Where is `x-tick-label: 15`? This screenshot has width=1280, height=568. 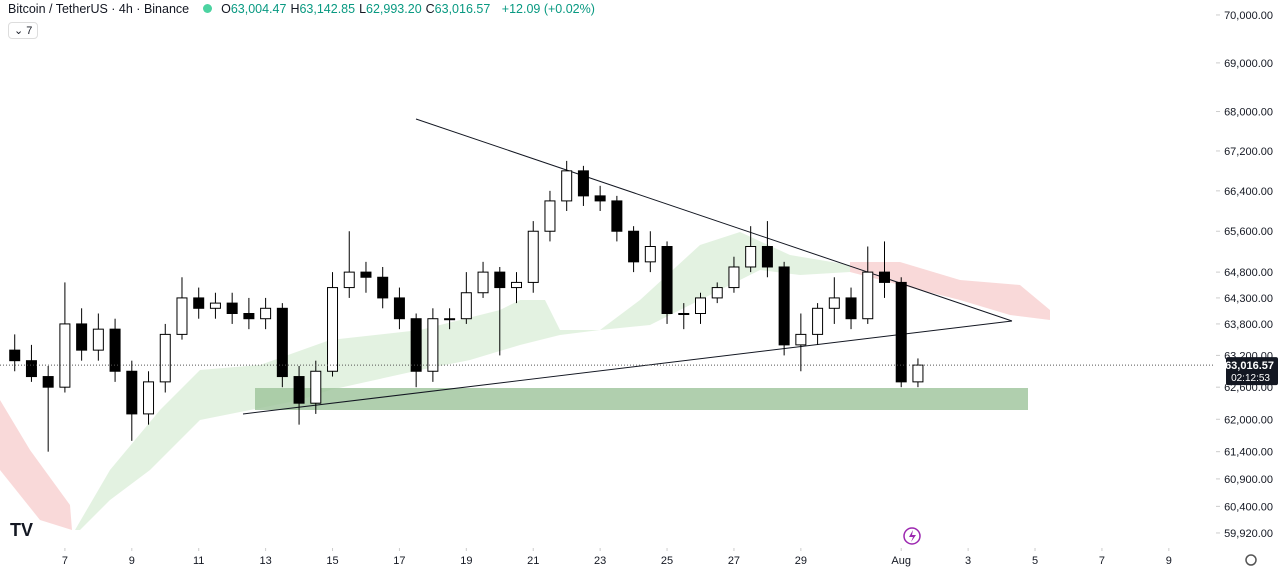 x-tick-label: 15 is located at coordinates (332, 561).